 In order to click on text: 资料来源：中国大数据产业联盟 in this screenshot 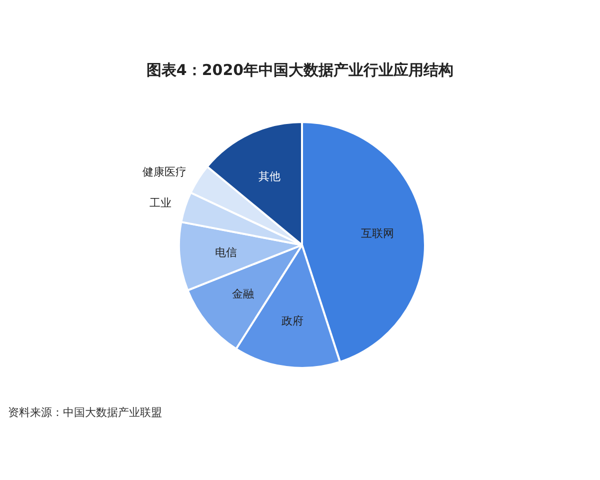, I will do `click(85, 412)`.